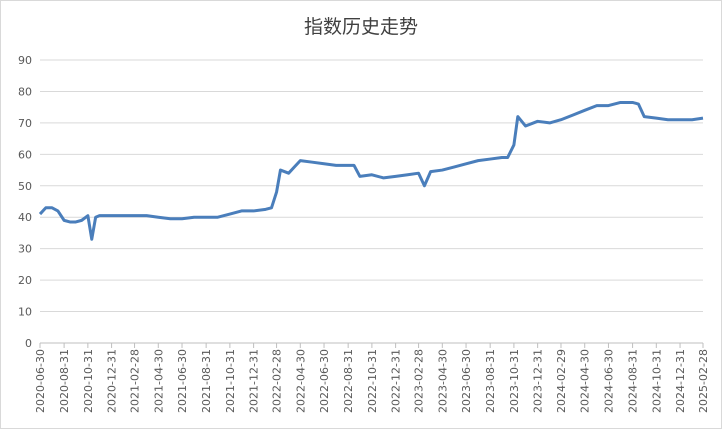 The height and width of the screenshot is (433, 722). Describe the element at coordinates (25, 186) in the screenshot. I see `y-tick-label: 50` at that location.